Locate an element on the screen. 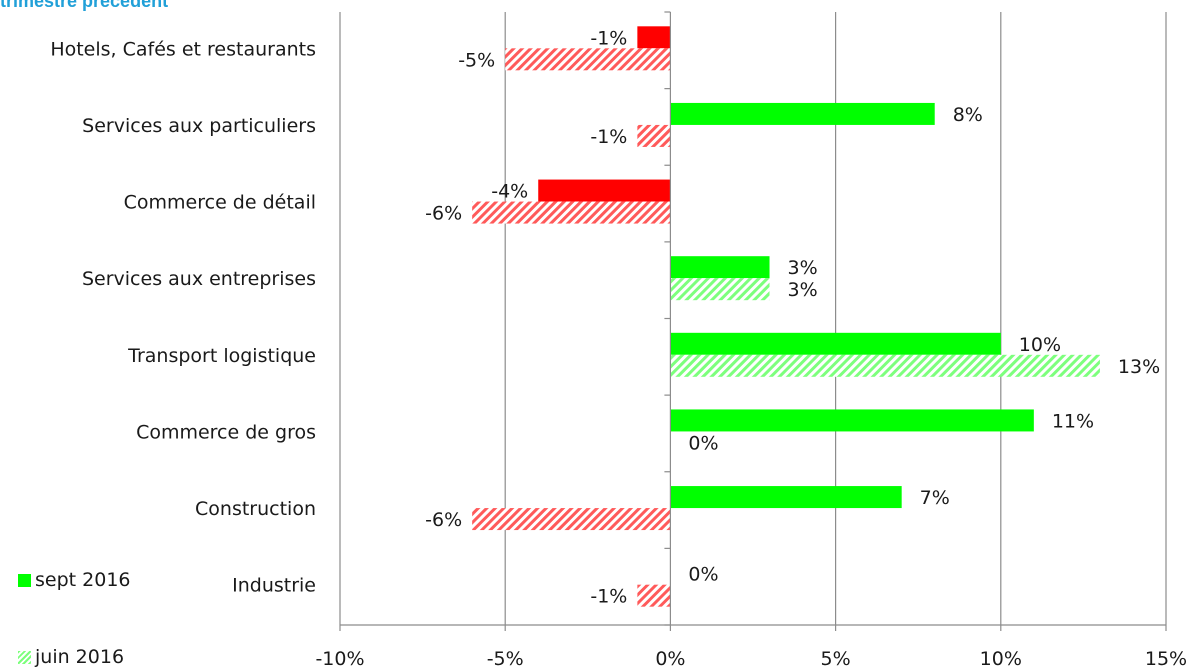 Image resolution: width=1194 pixels, height=670 pixels. category-label: Industrie is located at coordinates (274, 586).